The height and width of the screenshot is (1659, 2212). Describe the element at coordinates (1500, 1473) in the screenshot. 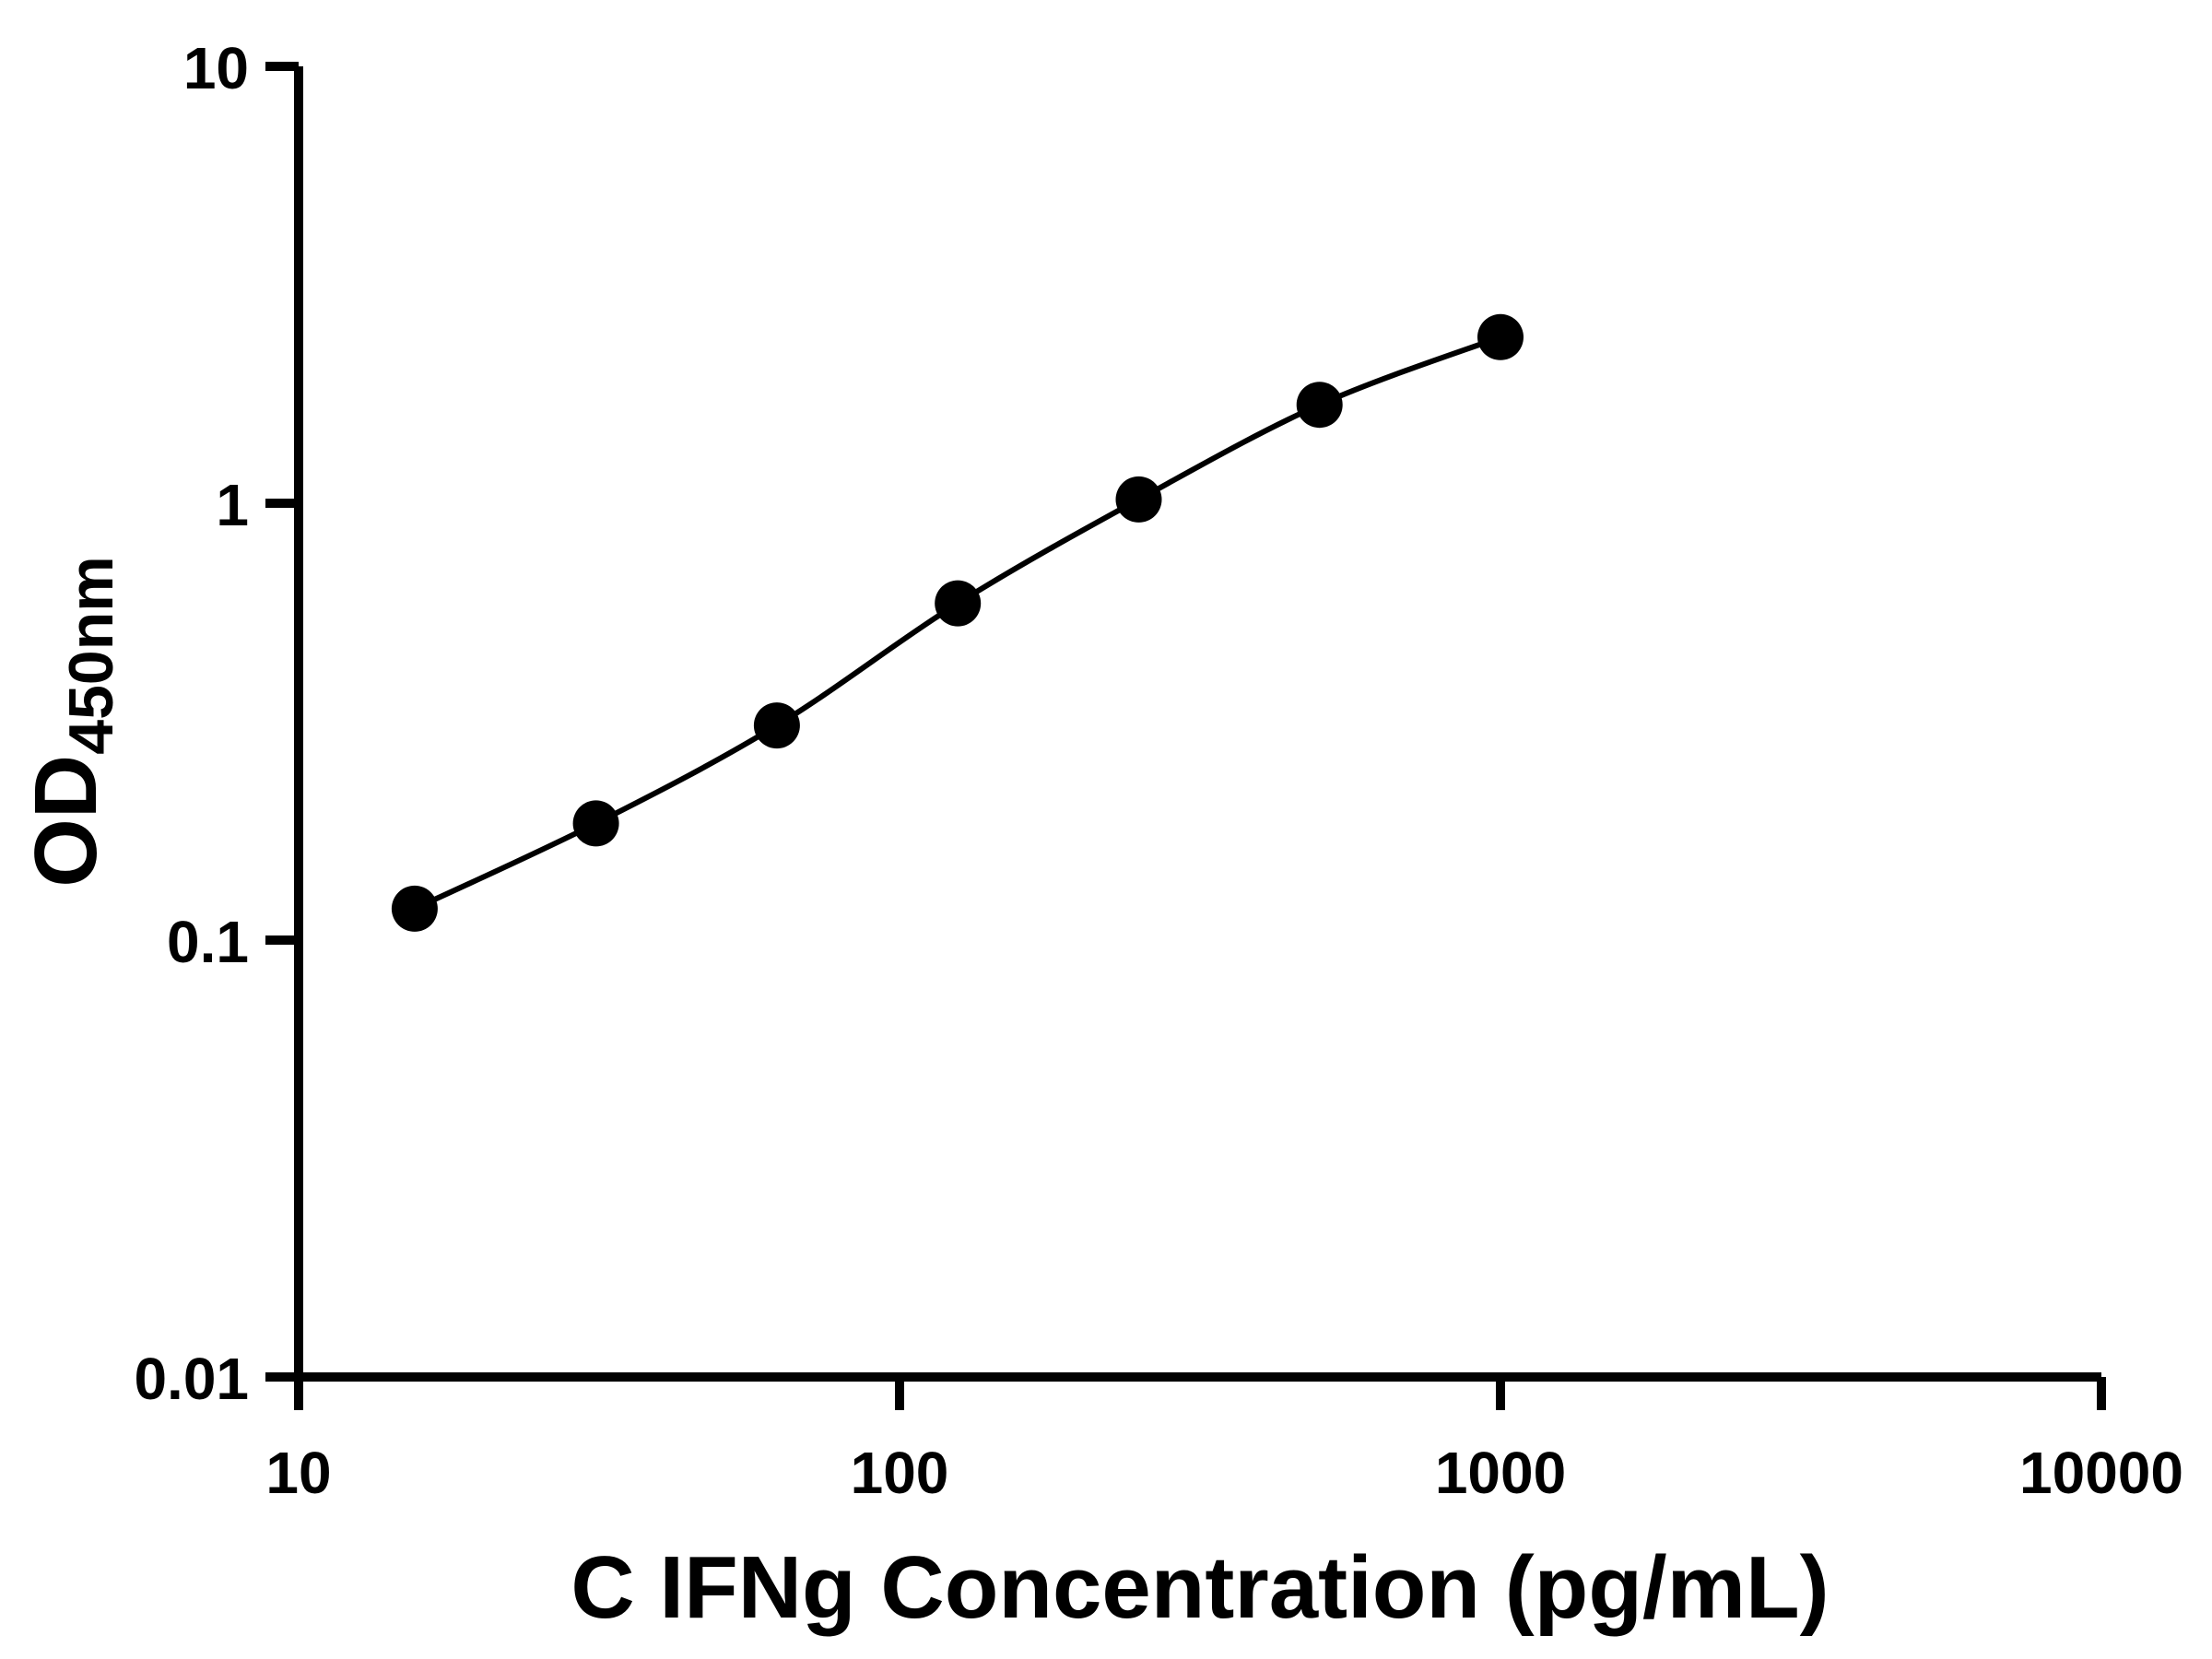

I see `x-tick-label: 1000` at that location.